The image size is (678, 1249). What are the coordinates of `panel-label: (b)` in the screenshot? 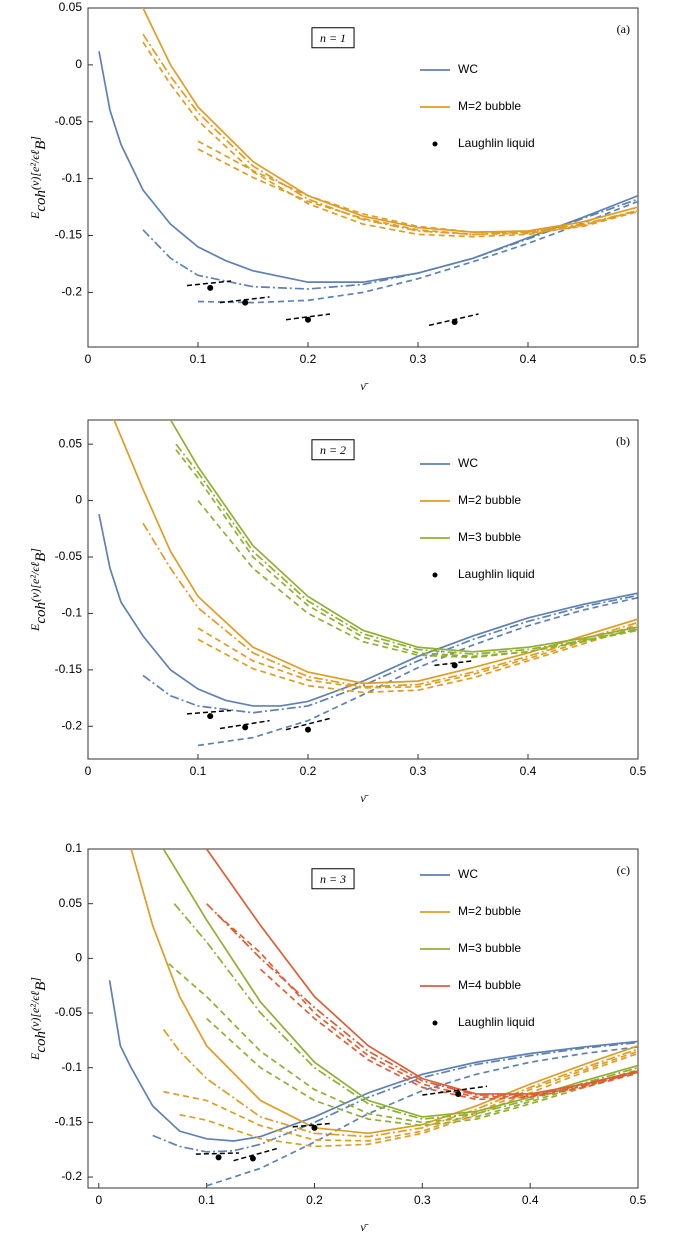 It's located at (623, 441).